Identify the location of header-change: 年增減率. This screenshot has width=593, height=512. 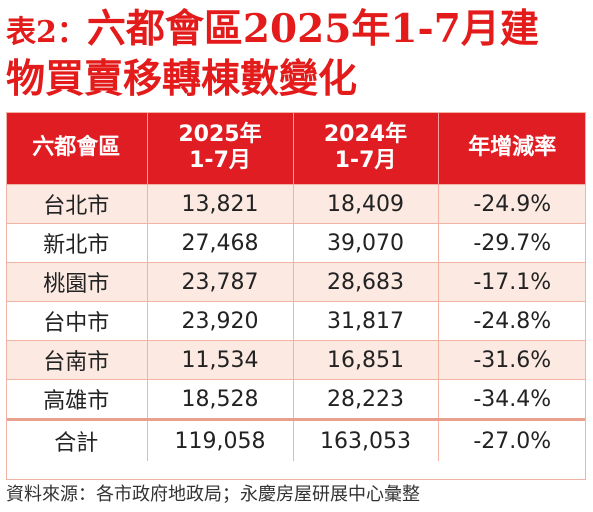
(511, 148).